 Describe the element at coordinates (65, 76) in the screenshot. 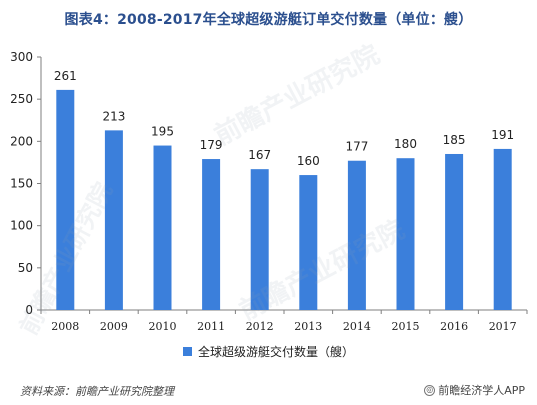

I see `bar-value-label: 261` at that location.